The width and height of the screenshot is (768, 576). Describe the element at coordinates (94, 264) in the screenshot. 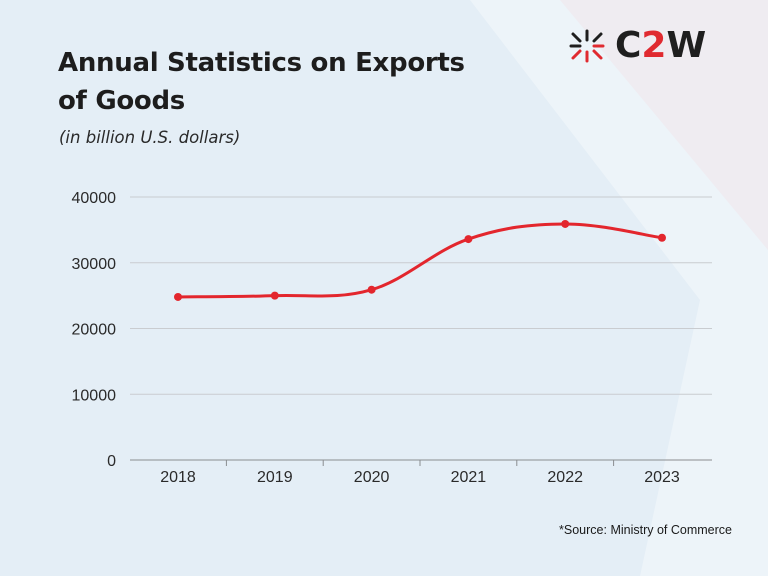

I see `y-tick-label: 30000` at that location.